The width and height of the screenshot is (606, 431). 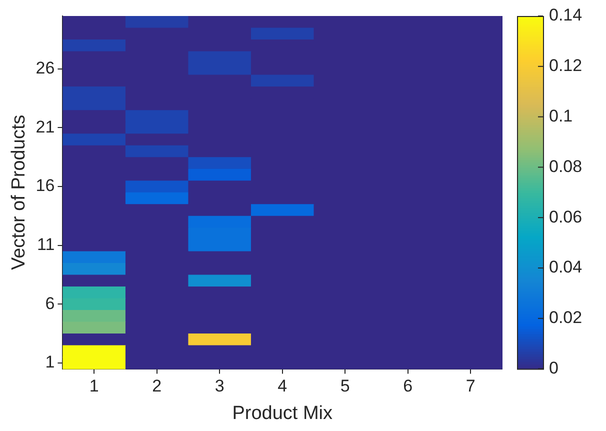 I want to click on color-bar-label: 0.02, so click(x=565, y=318).